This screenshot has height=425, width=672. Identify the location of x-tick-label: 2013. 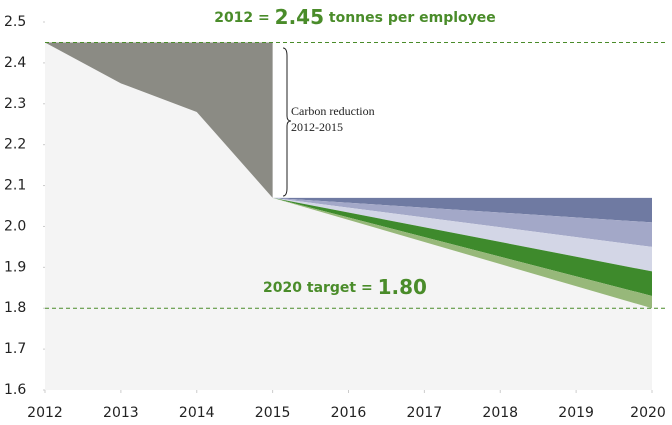
(121, 413).